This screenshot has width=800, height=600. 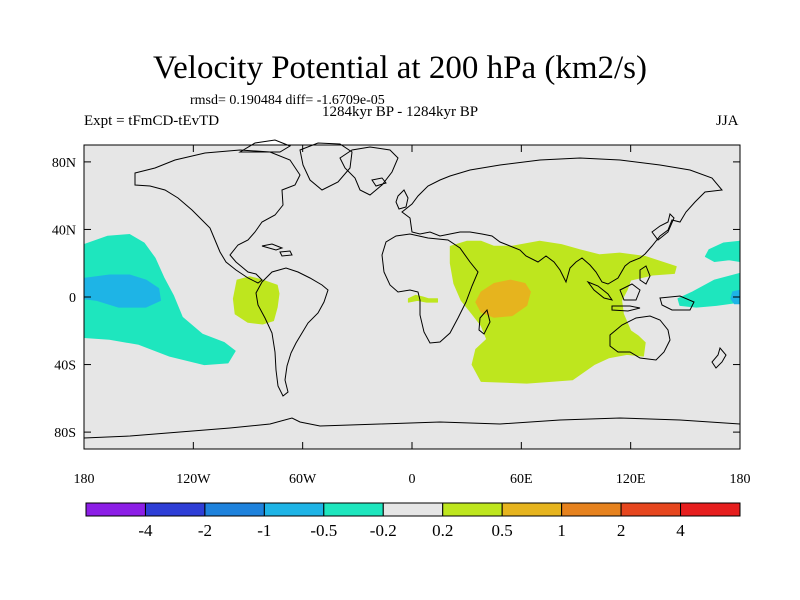 I want to click on colorbar-label: -0.2, so click(x=383, y=530).